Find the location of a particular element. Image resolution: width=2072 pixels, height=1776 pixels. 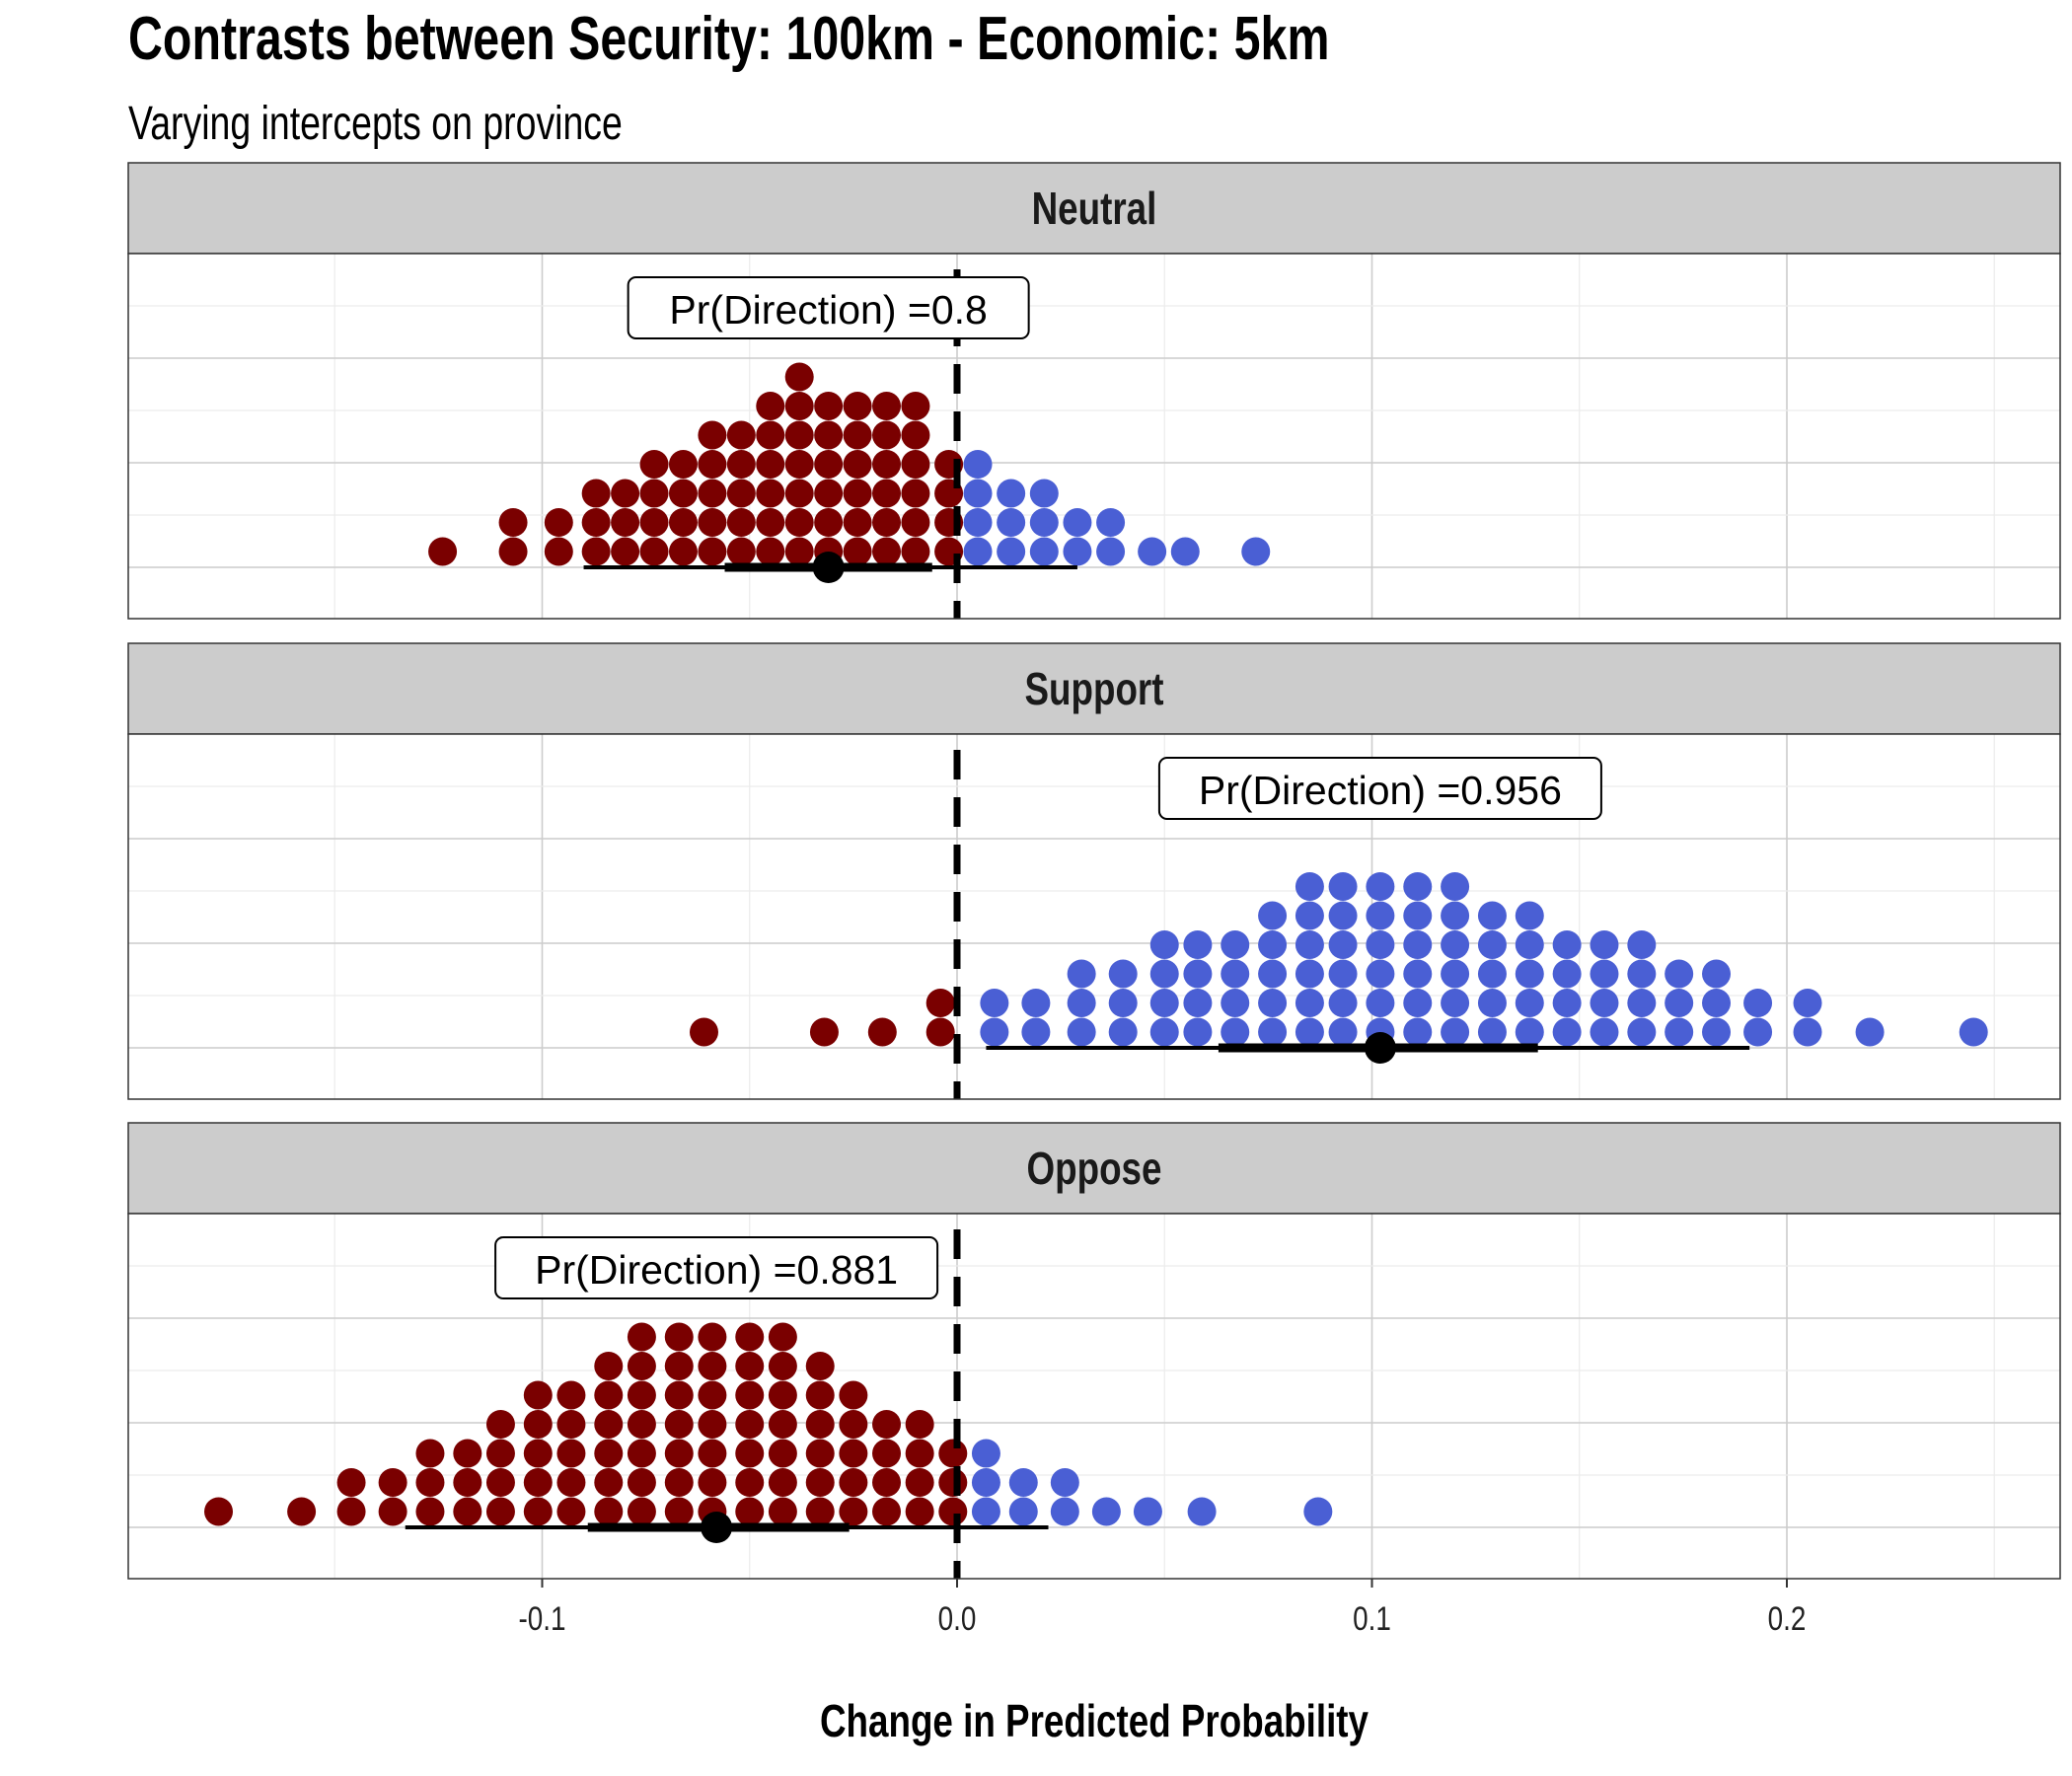

x-tick-label: -0.1 is located at coordinates (541, 1618).